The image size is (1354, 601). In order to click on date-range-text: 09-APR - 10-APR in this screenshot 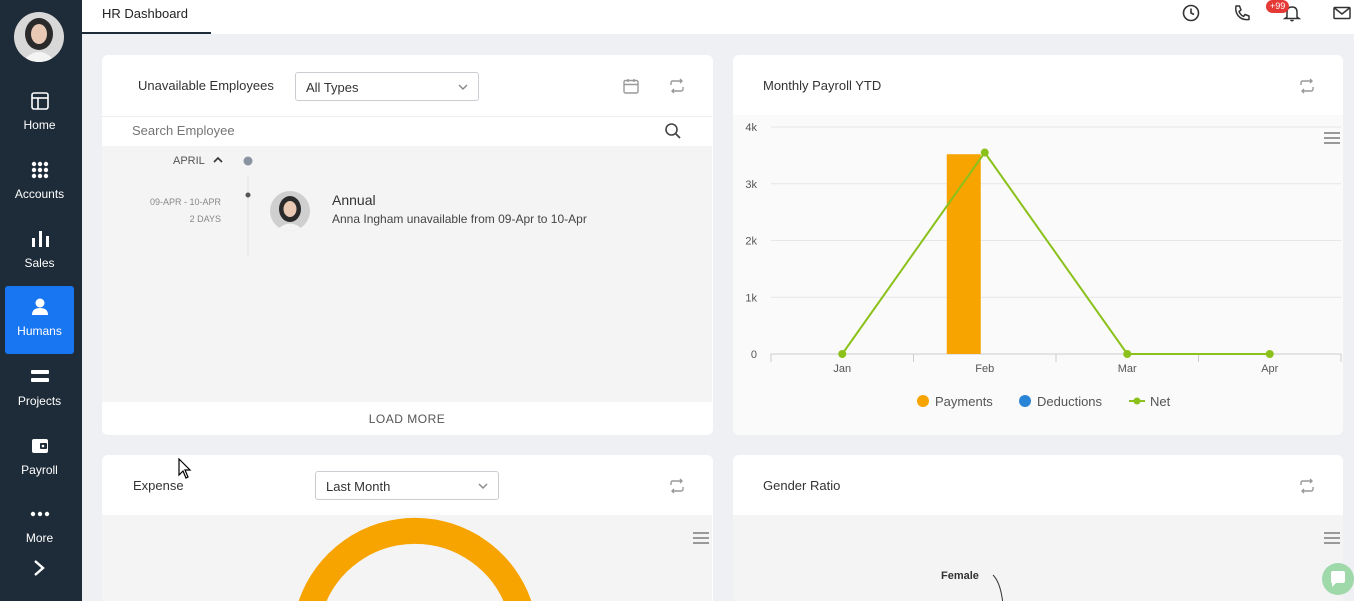, I will do `click(185, 202)`.